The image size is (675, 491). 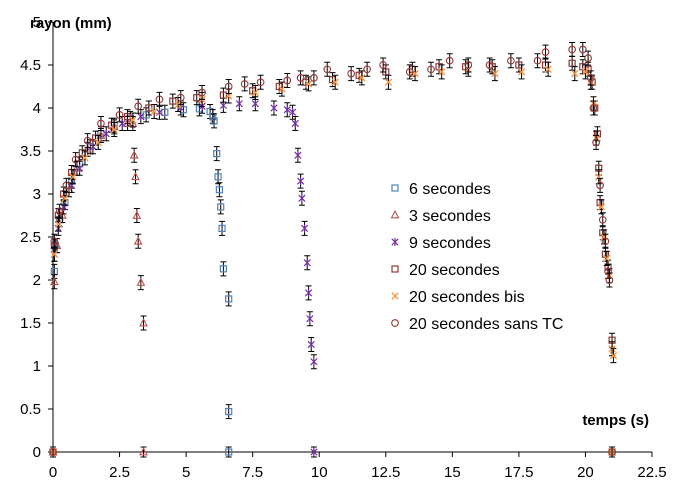 I want to click on y-tick-label: 1.5, so click(x=30, y=323).